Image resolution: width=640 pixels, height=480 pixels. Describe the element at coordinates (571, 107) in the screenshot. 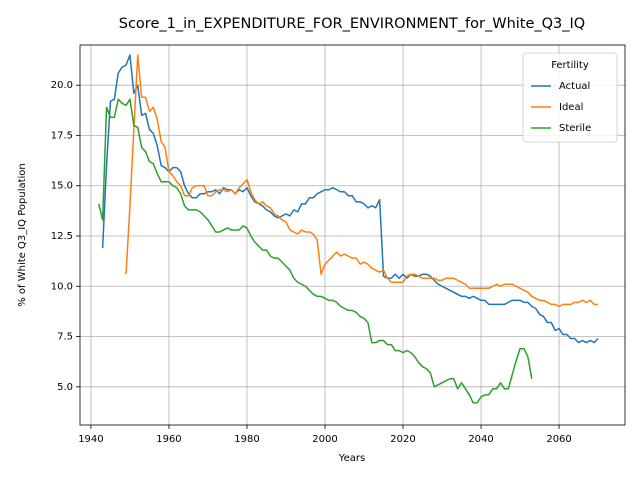

I see `legend-label: Ideal` at that location.